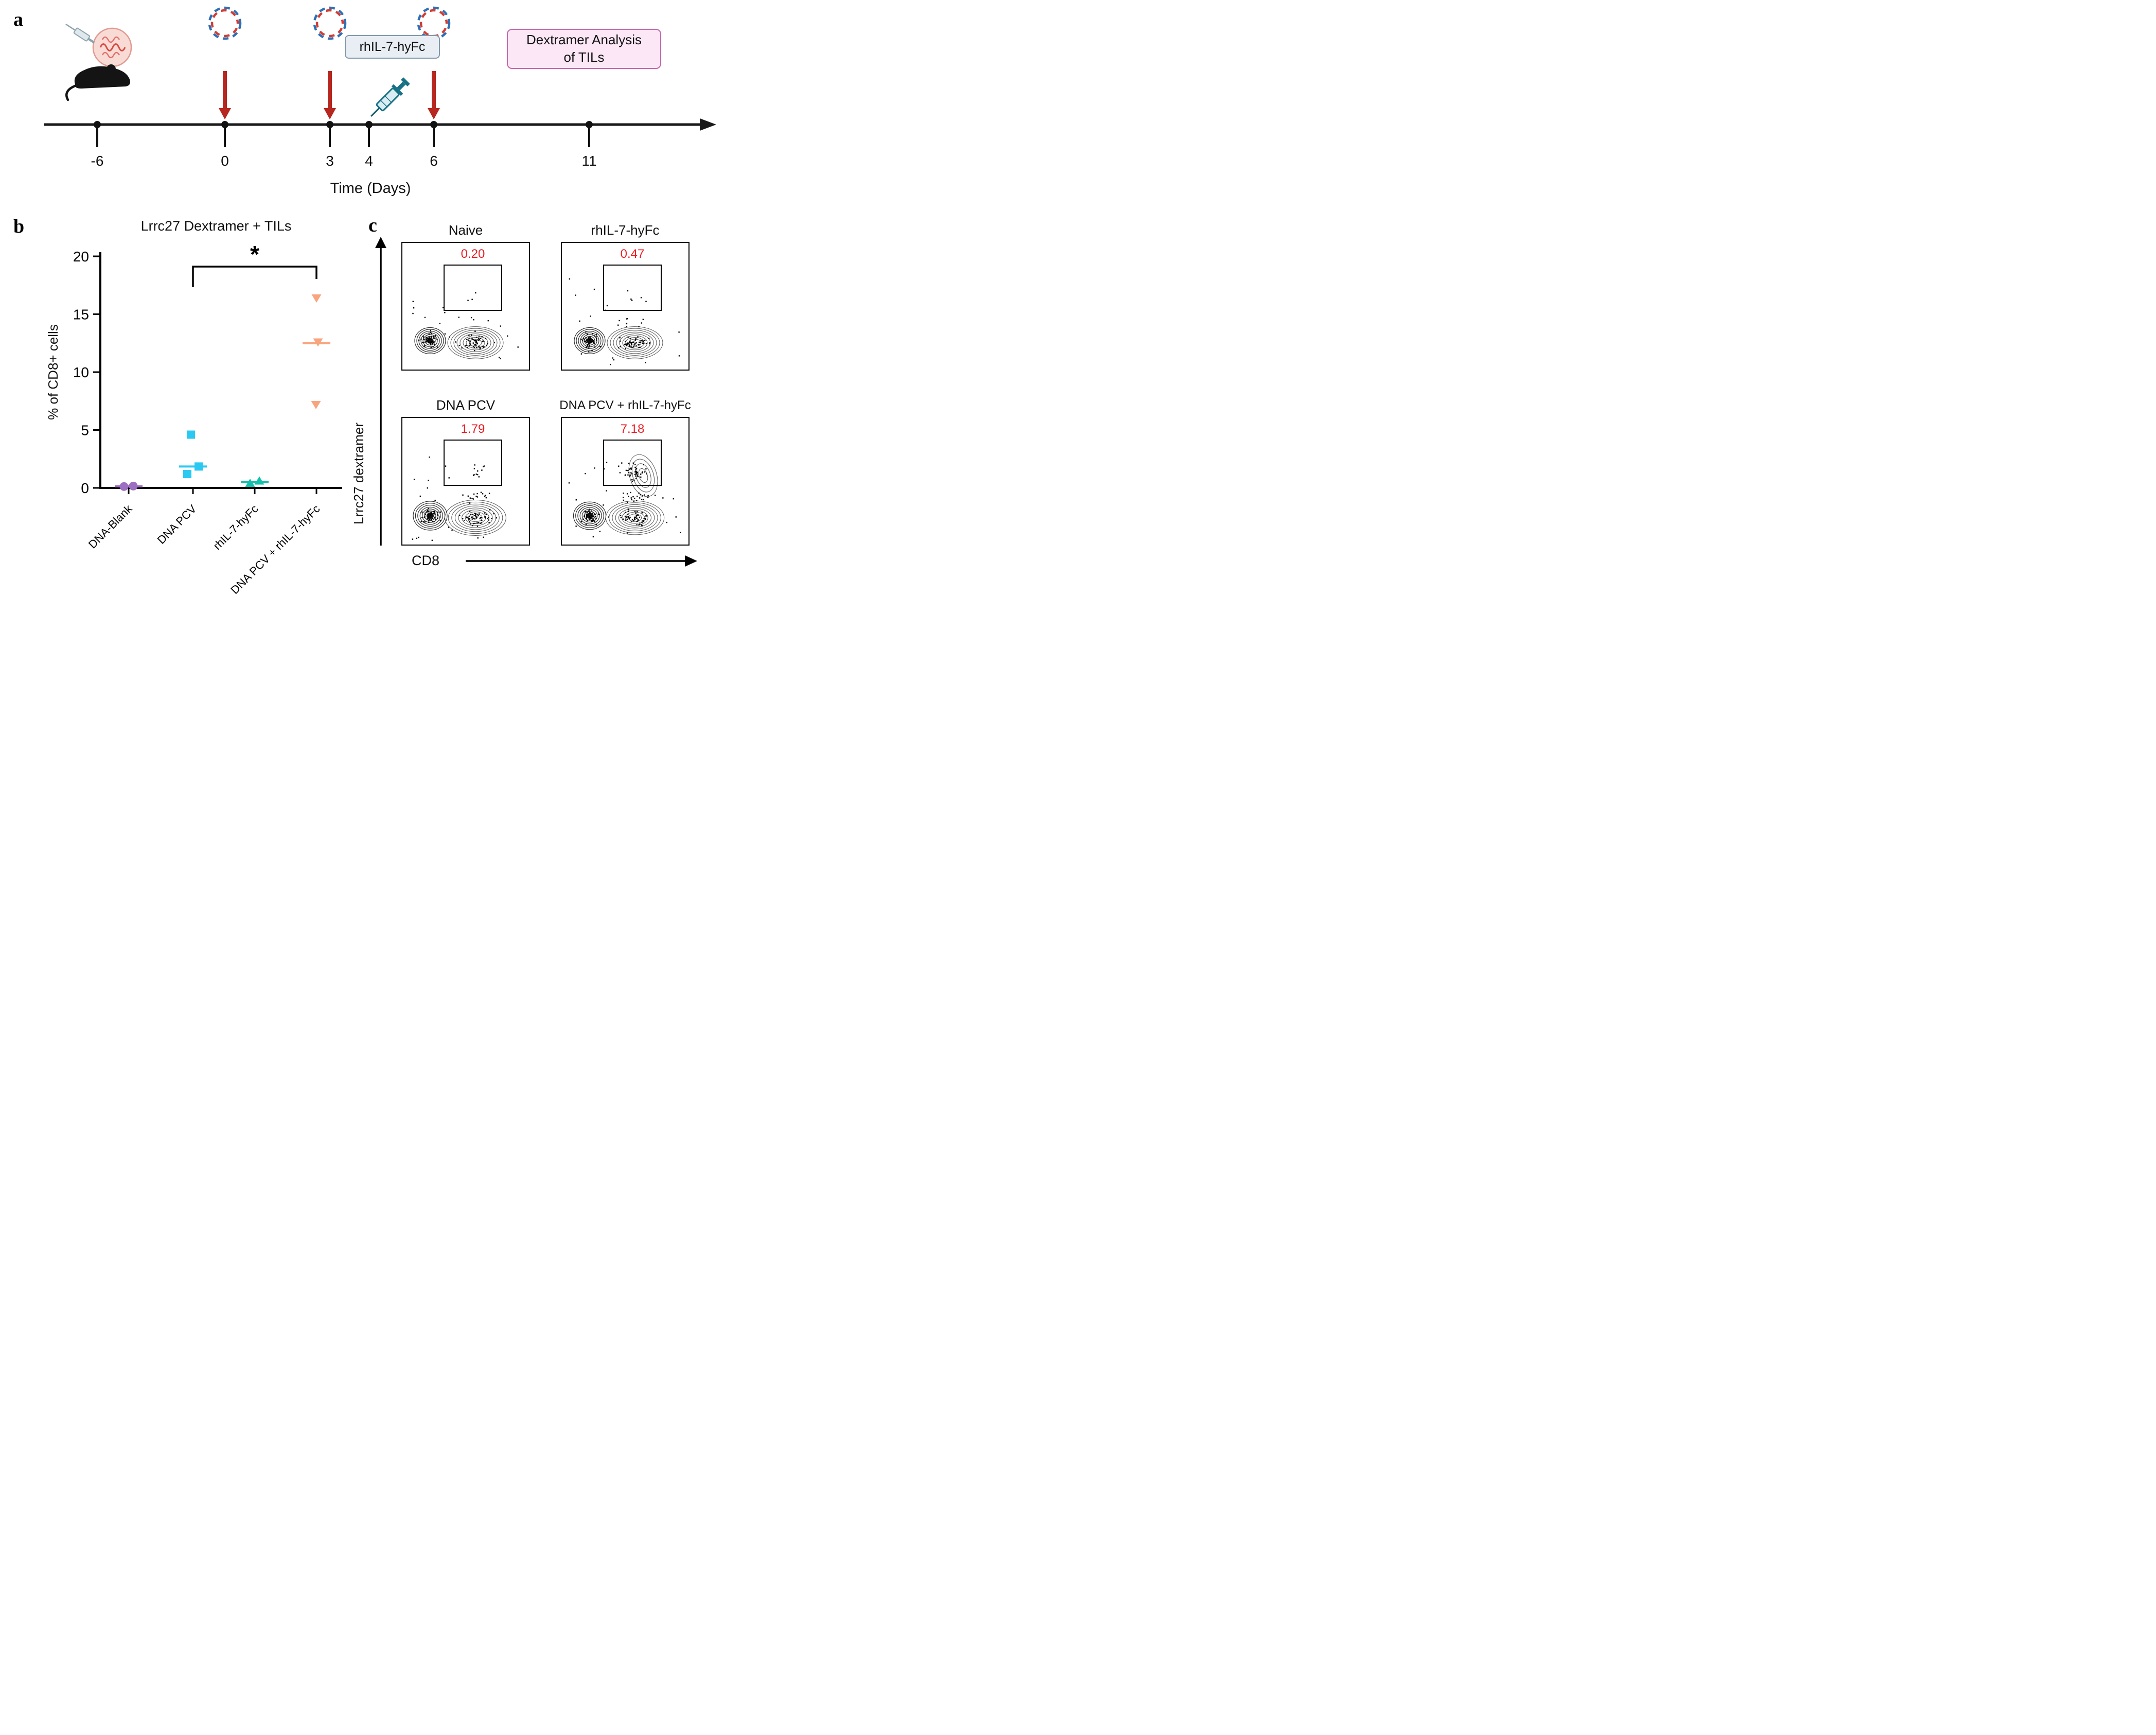 The image size is (2156, 1735). Describe the element at coordinates (330, 23) in the screenshot. I see `plasmid-dna-icon` at that location.